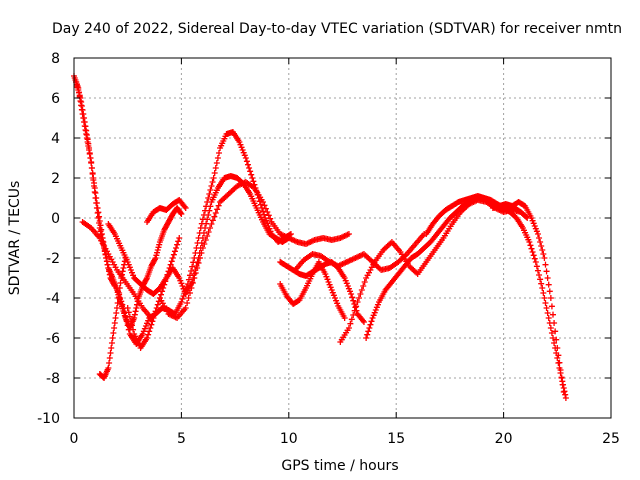 This screenshot has height=480, width=640. What do you see at coordinates (55, 99) in the screenshot?
I see `y-tick-label: 6` at bounding box center [55, 99].